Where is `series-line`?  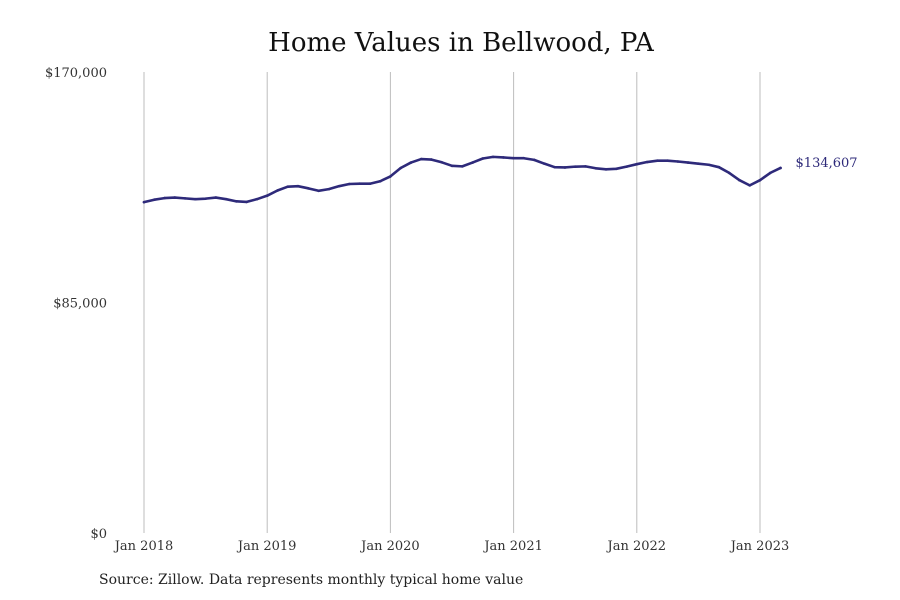 series-line is located at coordinates (462, 179).